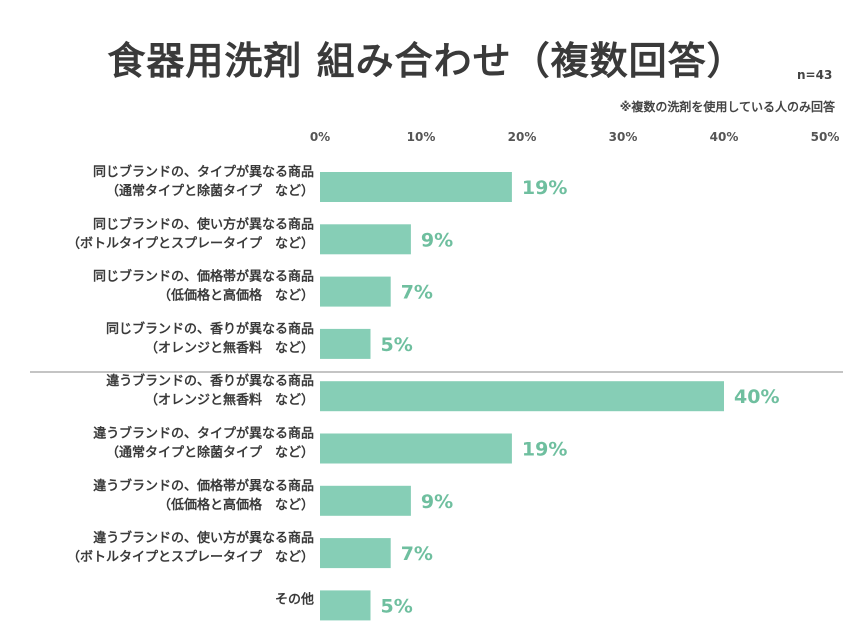 This screenshot has height=640, width=853. What do you see at coordinates (203, 495) in the screenshot?
I see `category-label: 違うブランドの、価格帯が異なる商品（低価格と高価格 など）` at bounding box center [203, 495].